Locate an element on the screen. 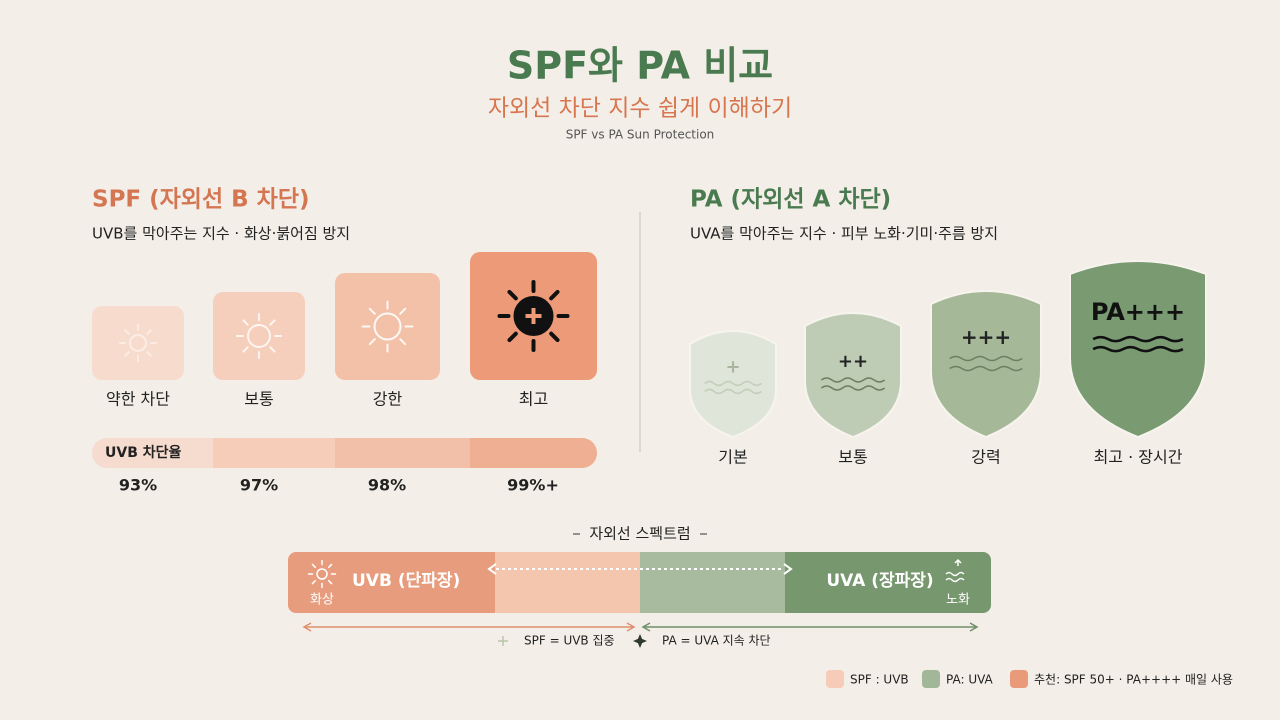 Image resolution: width=1280 pixels, height=720 pixels. uva-icon-label: 노화 is located at coordinates (958, 600).